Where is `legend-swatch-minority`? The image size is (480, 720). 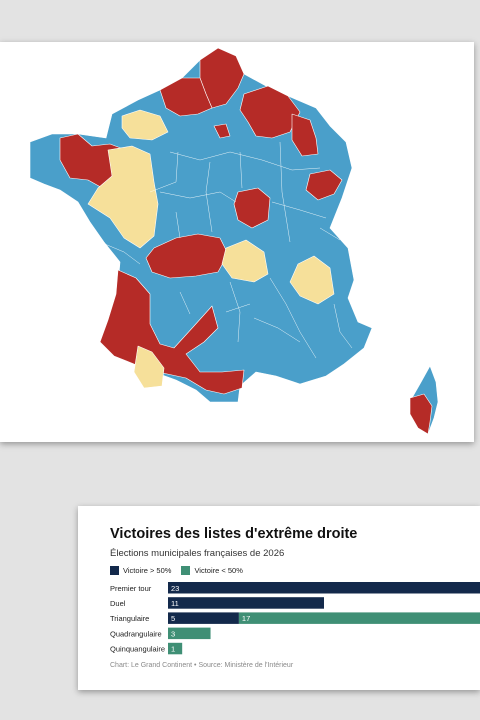
legend-swatch-minority is located at coordinates (186, 570).